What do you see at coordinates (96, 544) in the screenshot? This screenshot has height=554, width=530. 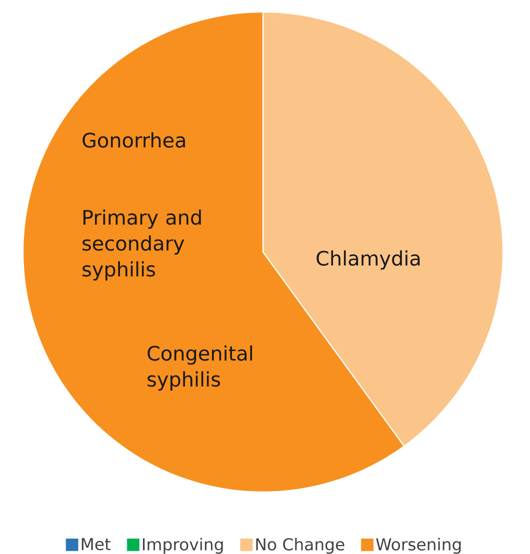 I see `legend-label: Met` at bounding box center [96, 544].